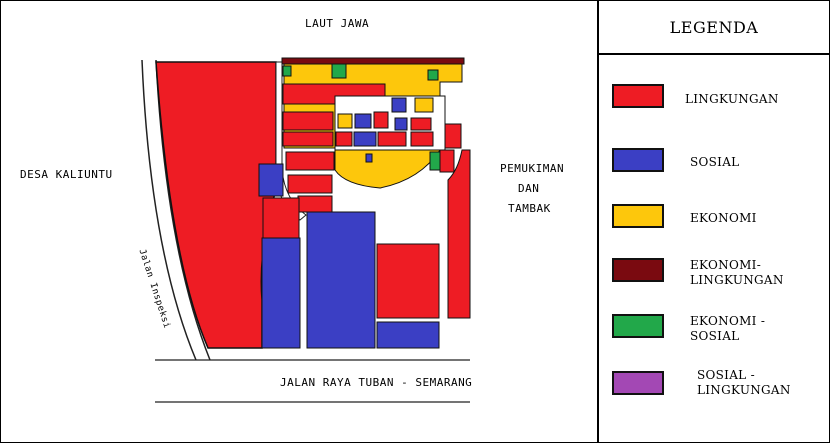  What do you see at coordinates (728, 328) in the screenshot?
I see `legend-label-ekonomi-sosial: EKONOMI - SOSIAL` at bounding box center [728, 328].